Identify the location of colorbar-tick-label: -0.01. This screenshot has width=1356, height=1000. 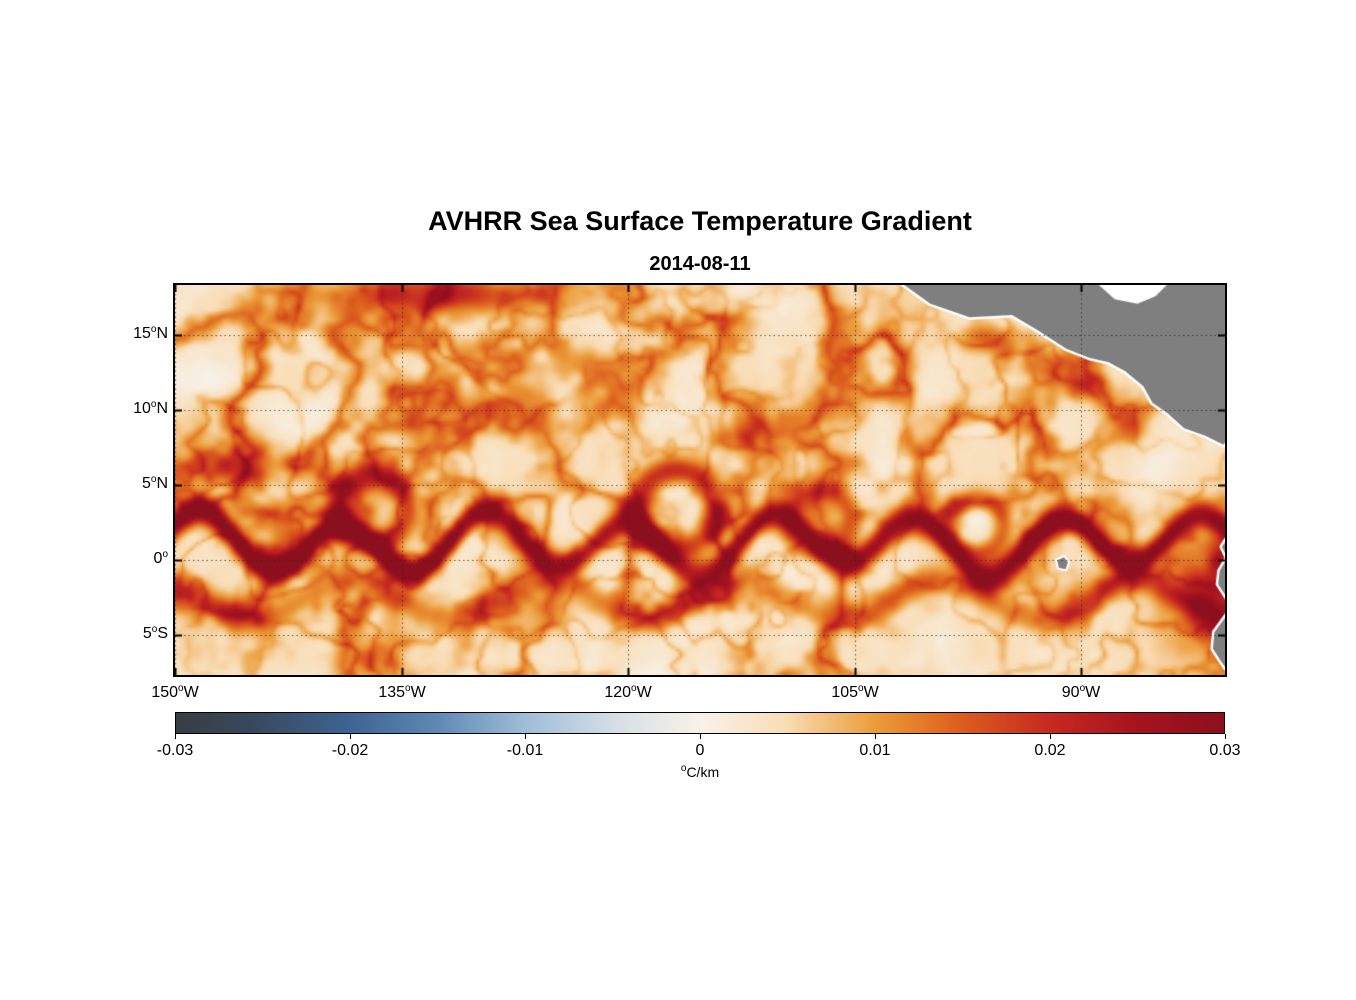
(525, 750).